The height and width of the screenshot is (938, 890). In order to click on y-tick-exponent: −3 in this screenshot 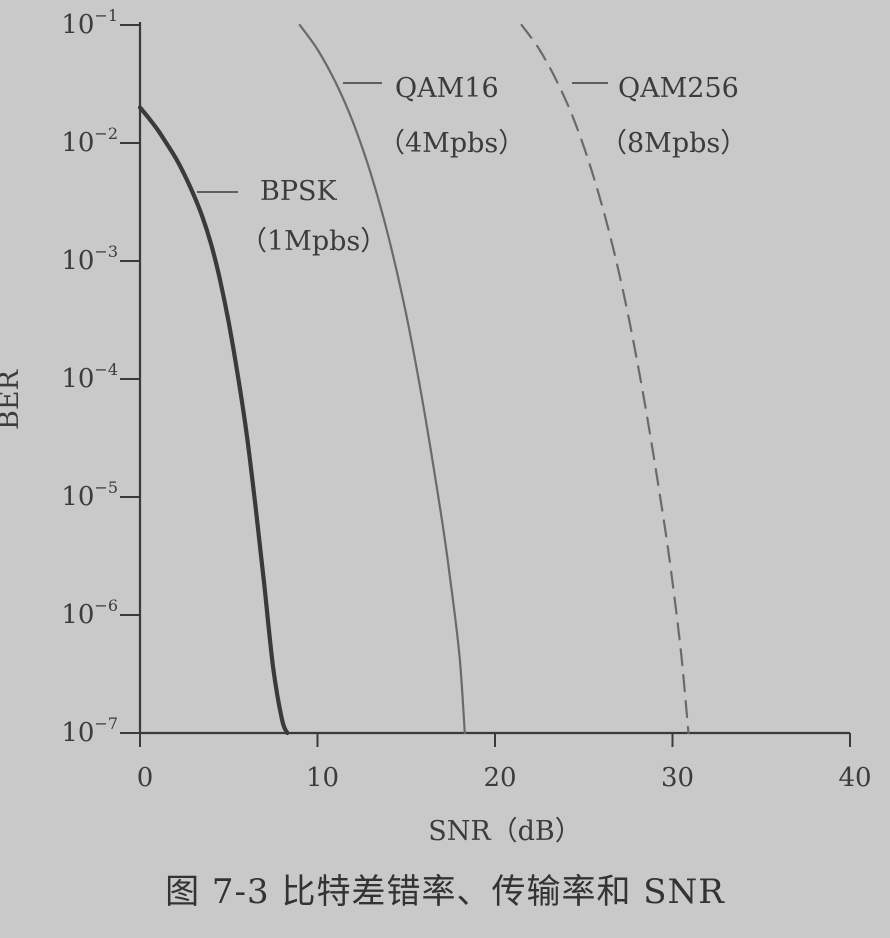, I will do `click(106, 251)`.